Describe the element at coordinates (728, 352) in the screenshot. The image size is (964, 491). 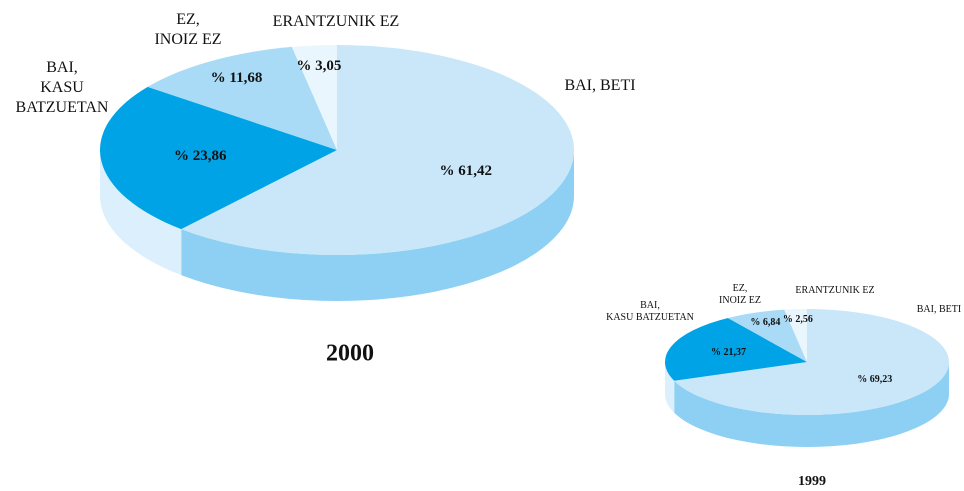
I see `value-label: % 21,37` at that location.